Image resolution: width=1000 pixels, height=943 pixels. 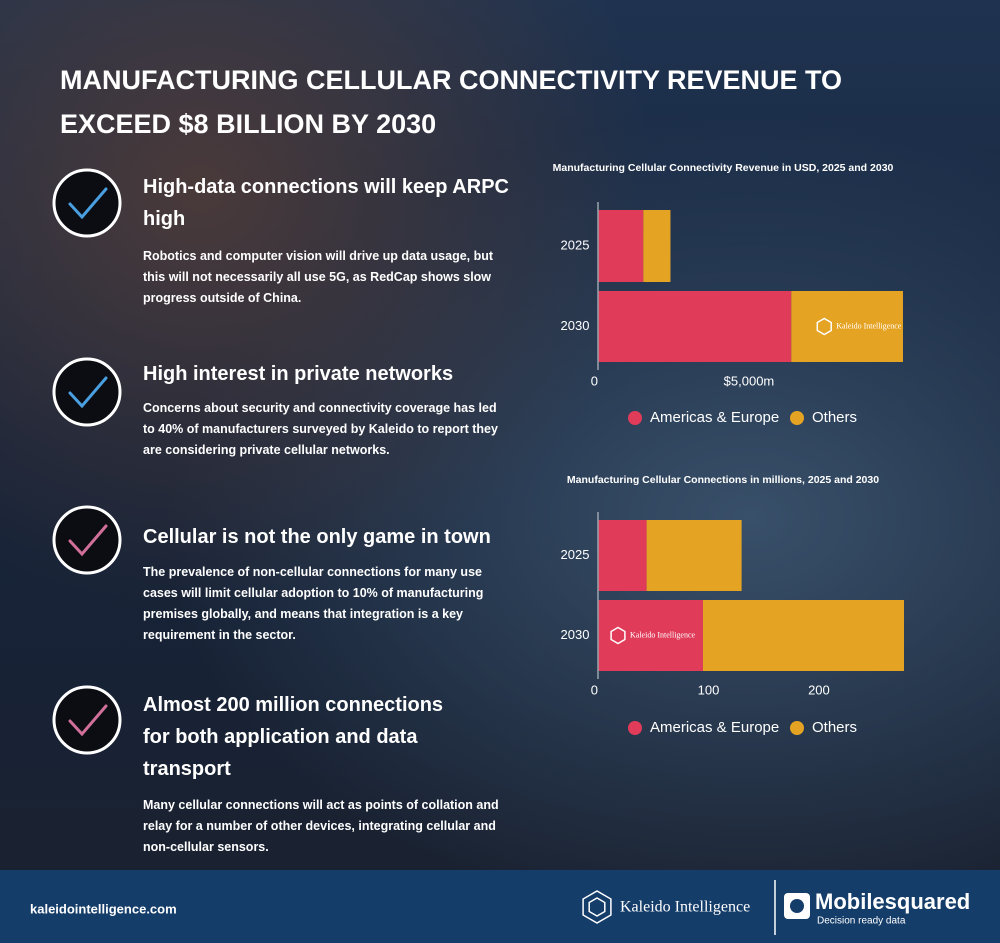 What do you see at coordinates (500, 906) in the screenshot?
I see `footer-bar` at bounding box center [500, 906].